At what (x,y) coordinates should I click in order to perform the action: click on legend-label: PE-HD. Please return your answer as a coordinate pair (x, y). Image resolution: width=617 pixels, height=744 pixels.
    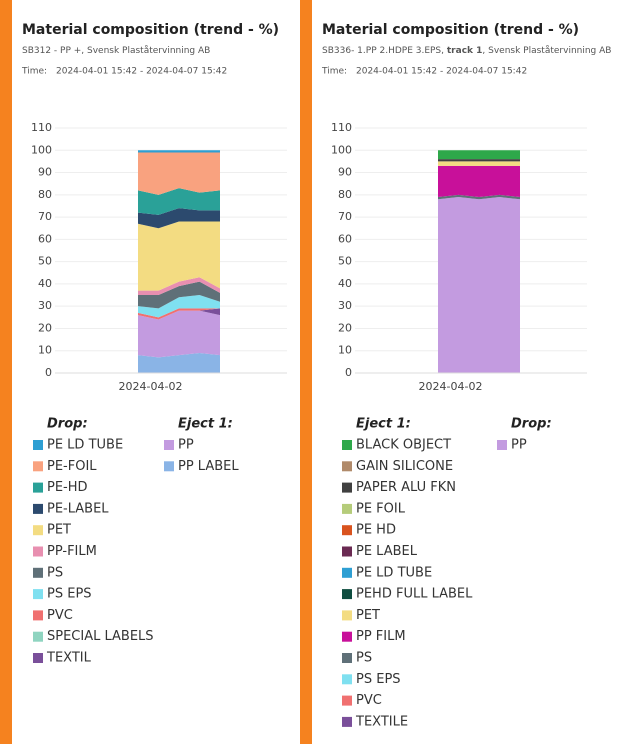
    Looking at the image, I should click on (67, 487).